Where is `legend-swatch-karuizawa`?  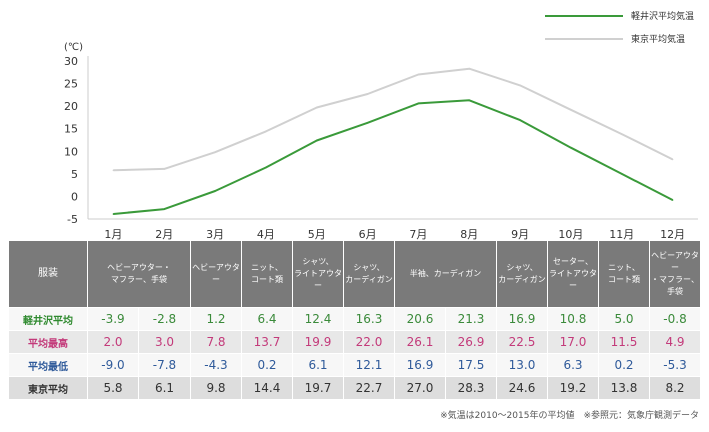 legend-swatch-karuizawa is located at coordinates (584, 16).